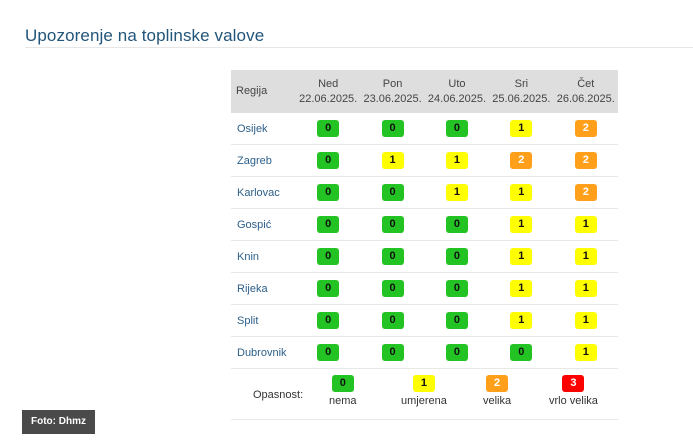 The image size is (693, 443). Describe the element at coordinates (328, 83) in the screenshot. I see `day-name: Ned` at that location.